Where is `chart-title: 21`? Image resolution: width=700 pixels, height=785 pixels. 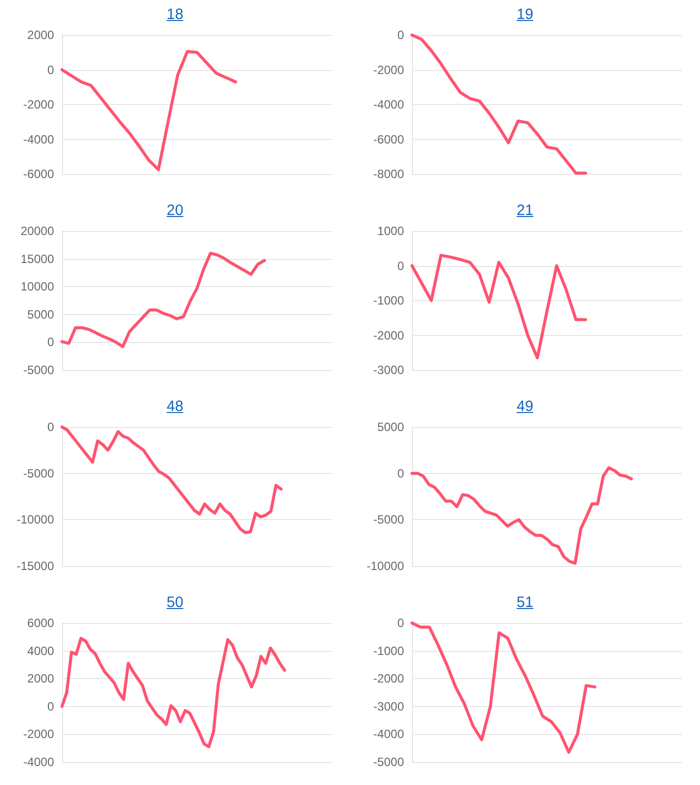
chart-title: 21 is located at coordinates (525, 210).